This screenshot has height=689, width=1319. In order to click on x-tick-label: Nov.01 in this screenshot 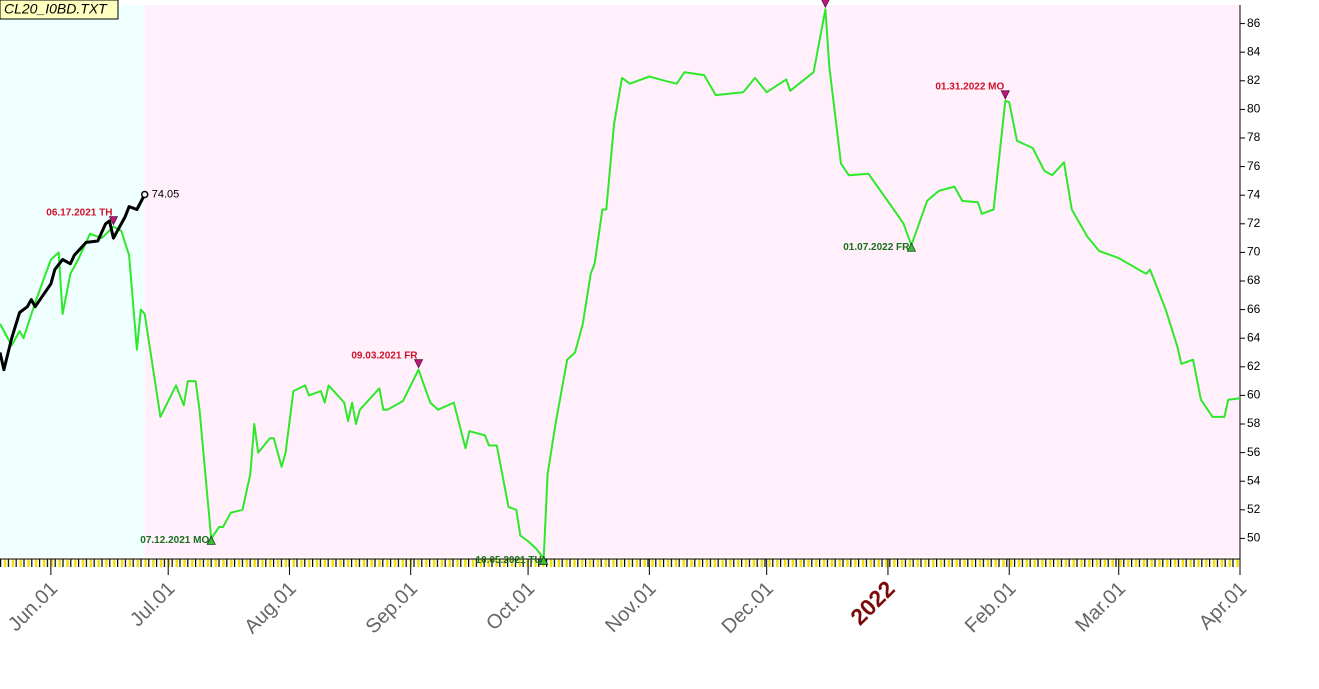, I will do `click(630, 607)`.